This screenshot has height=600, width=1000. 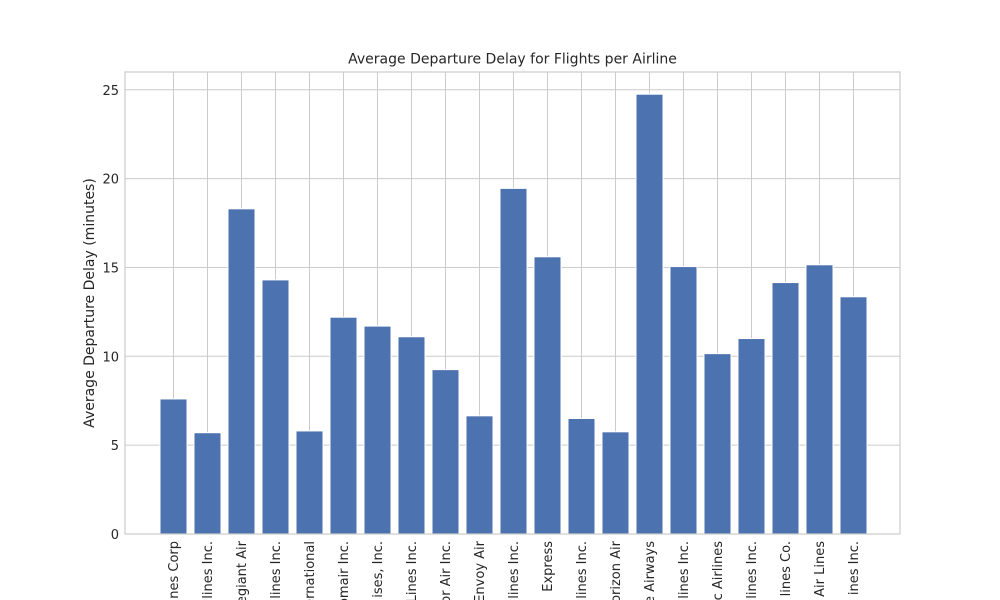 I want to click on x-tick-label: orizon Air, so click(x=616, y=570).